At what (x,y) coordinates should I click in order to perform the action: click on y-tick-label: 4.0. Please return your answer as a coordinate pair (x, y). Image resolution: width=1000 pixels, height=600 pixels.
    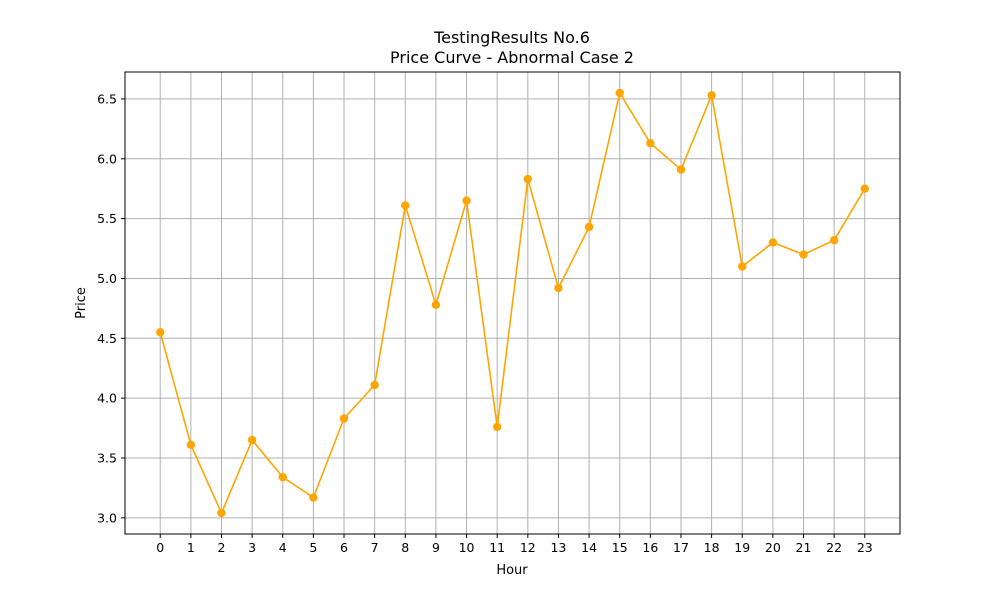
    Looking at the image, I should click on (107, 398).